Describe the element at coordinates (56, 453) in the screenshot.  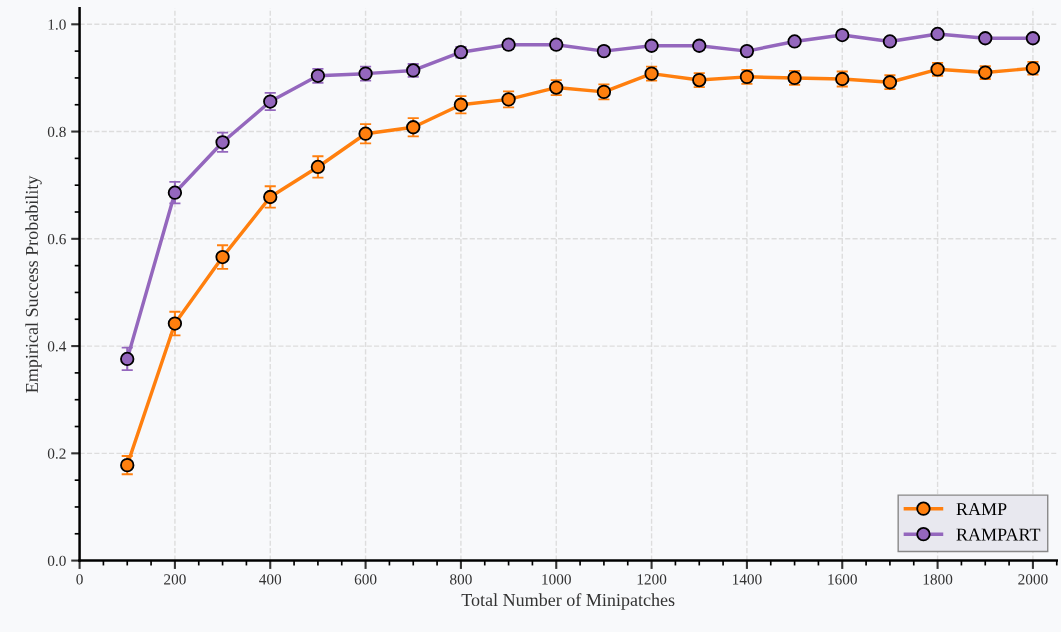
I see `y-tick-label: 0.2` at that location.